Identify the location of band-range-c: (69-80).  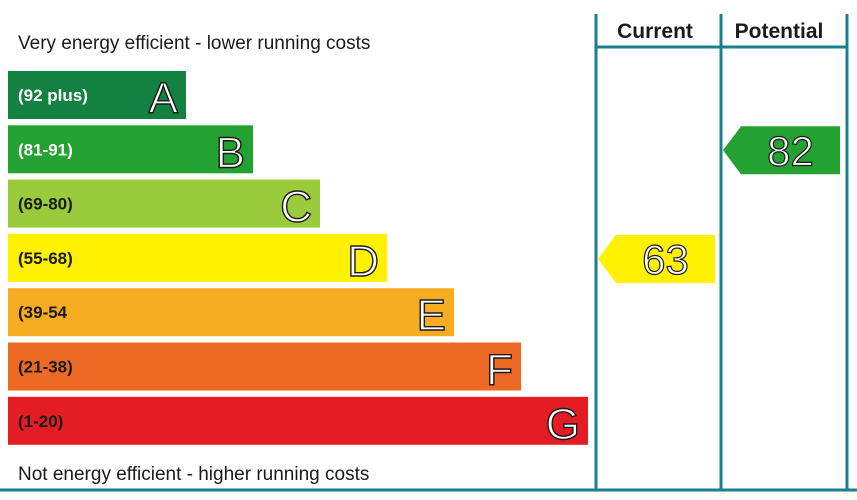
(45, 204).